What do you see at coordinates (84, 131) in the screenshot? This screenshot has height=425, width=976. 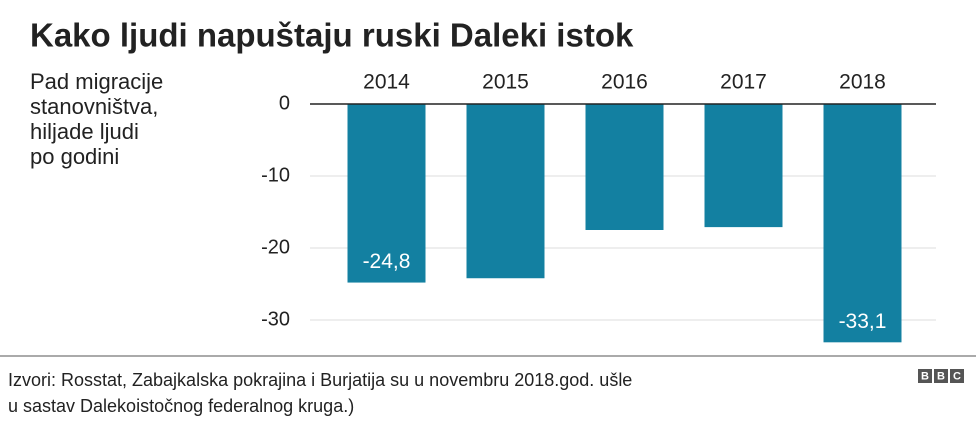 I see `y-axis-label: hiljade ljudi` at bounding box center [84, 131].